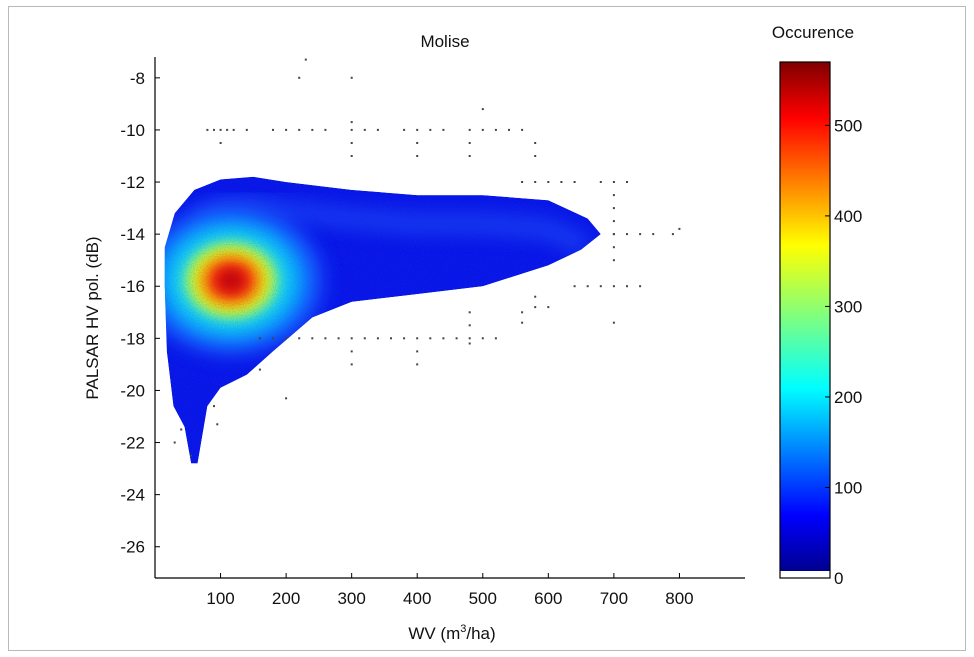 Image resolution: width=974 pixels, height=657 pixels. I want to click on y-tick-label: -22, so click(132, 443).